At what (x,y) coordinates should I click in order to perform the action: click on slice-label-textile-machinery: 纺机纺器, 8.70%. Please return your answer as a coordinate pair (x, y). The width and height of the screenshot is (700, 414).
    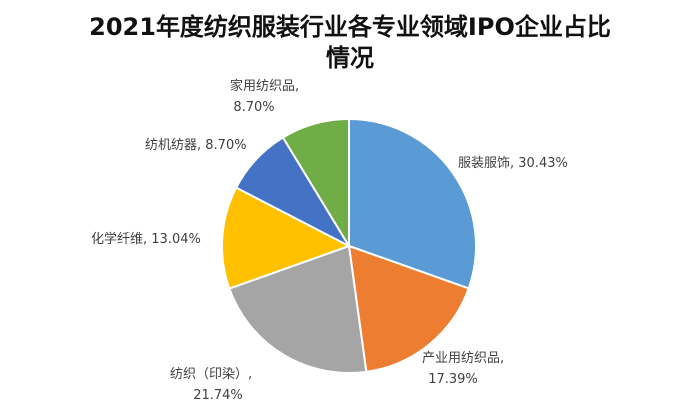
    Looking at the image, I should click on (196, 145).